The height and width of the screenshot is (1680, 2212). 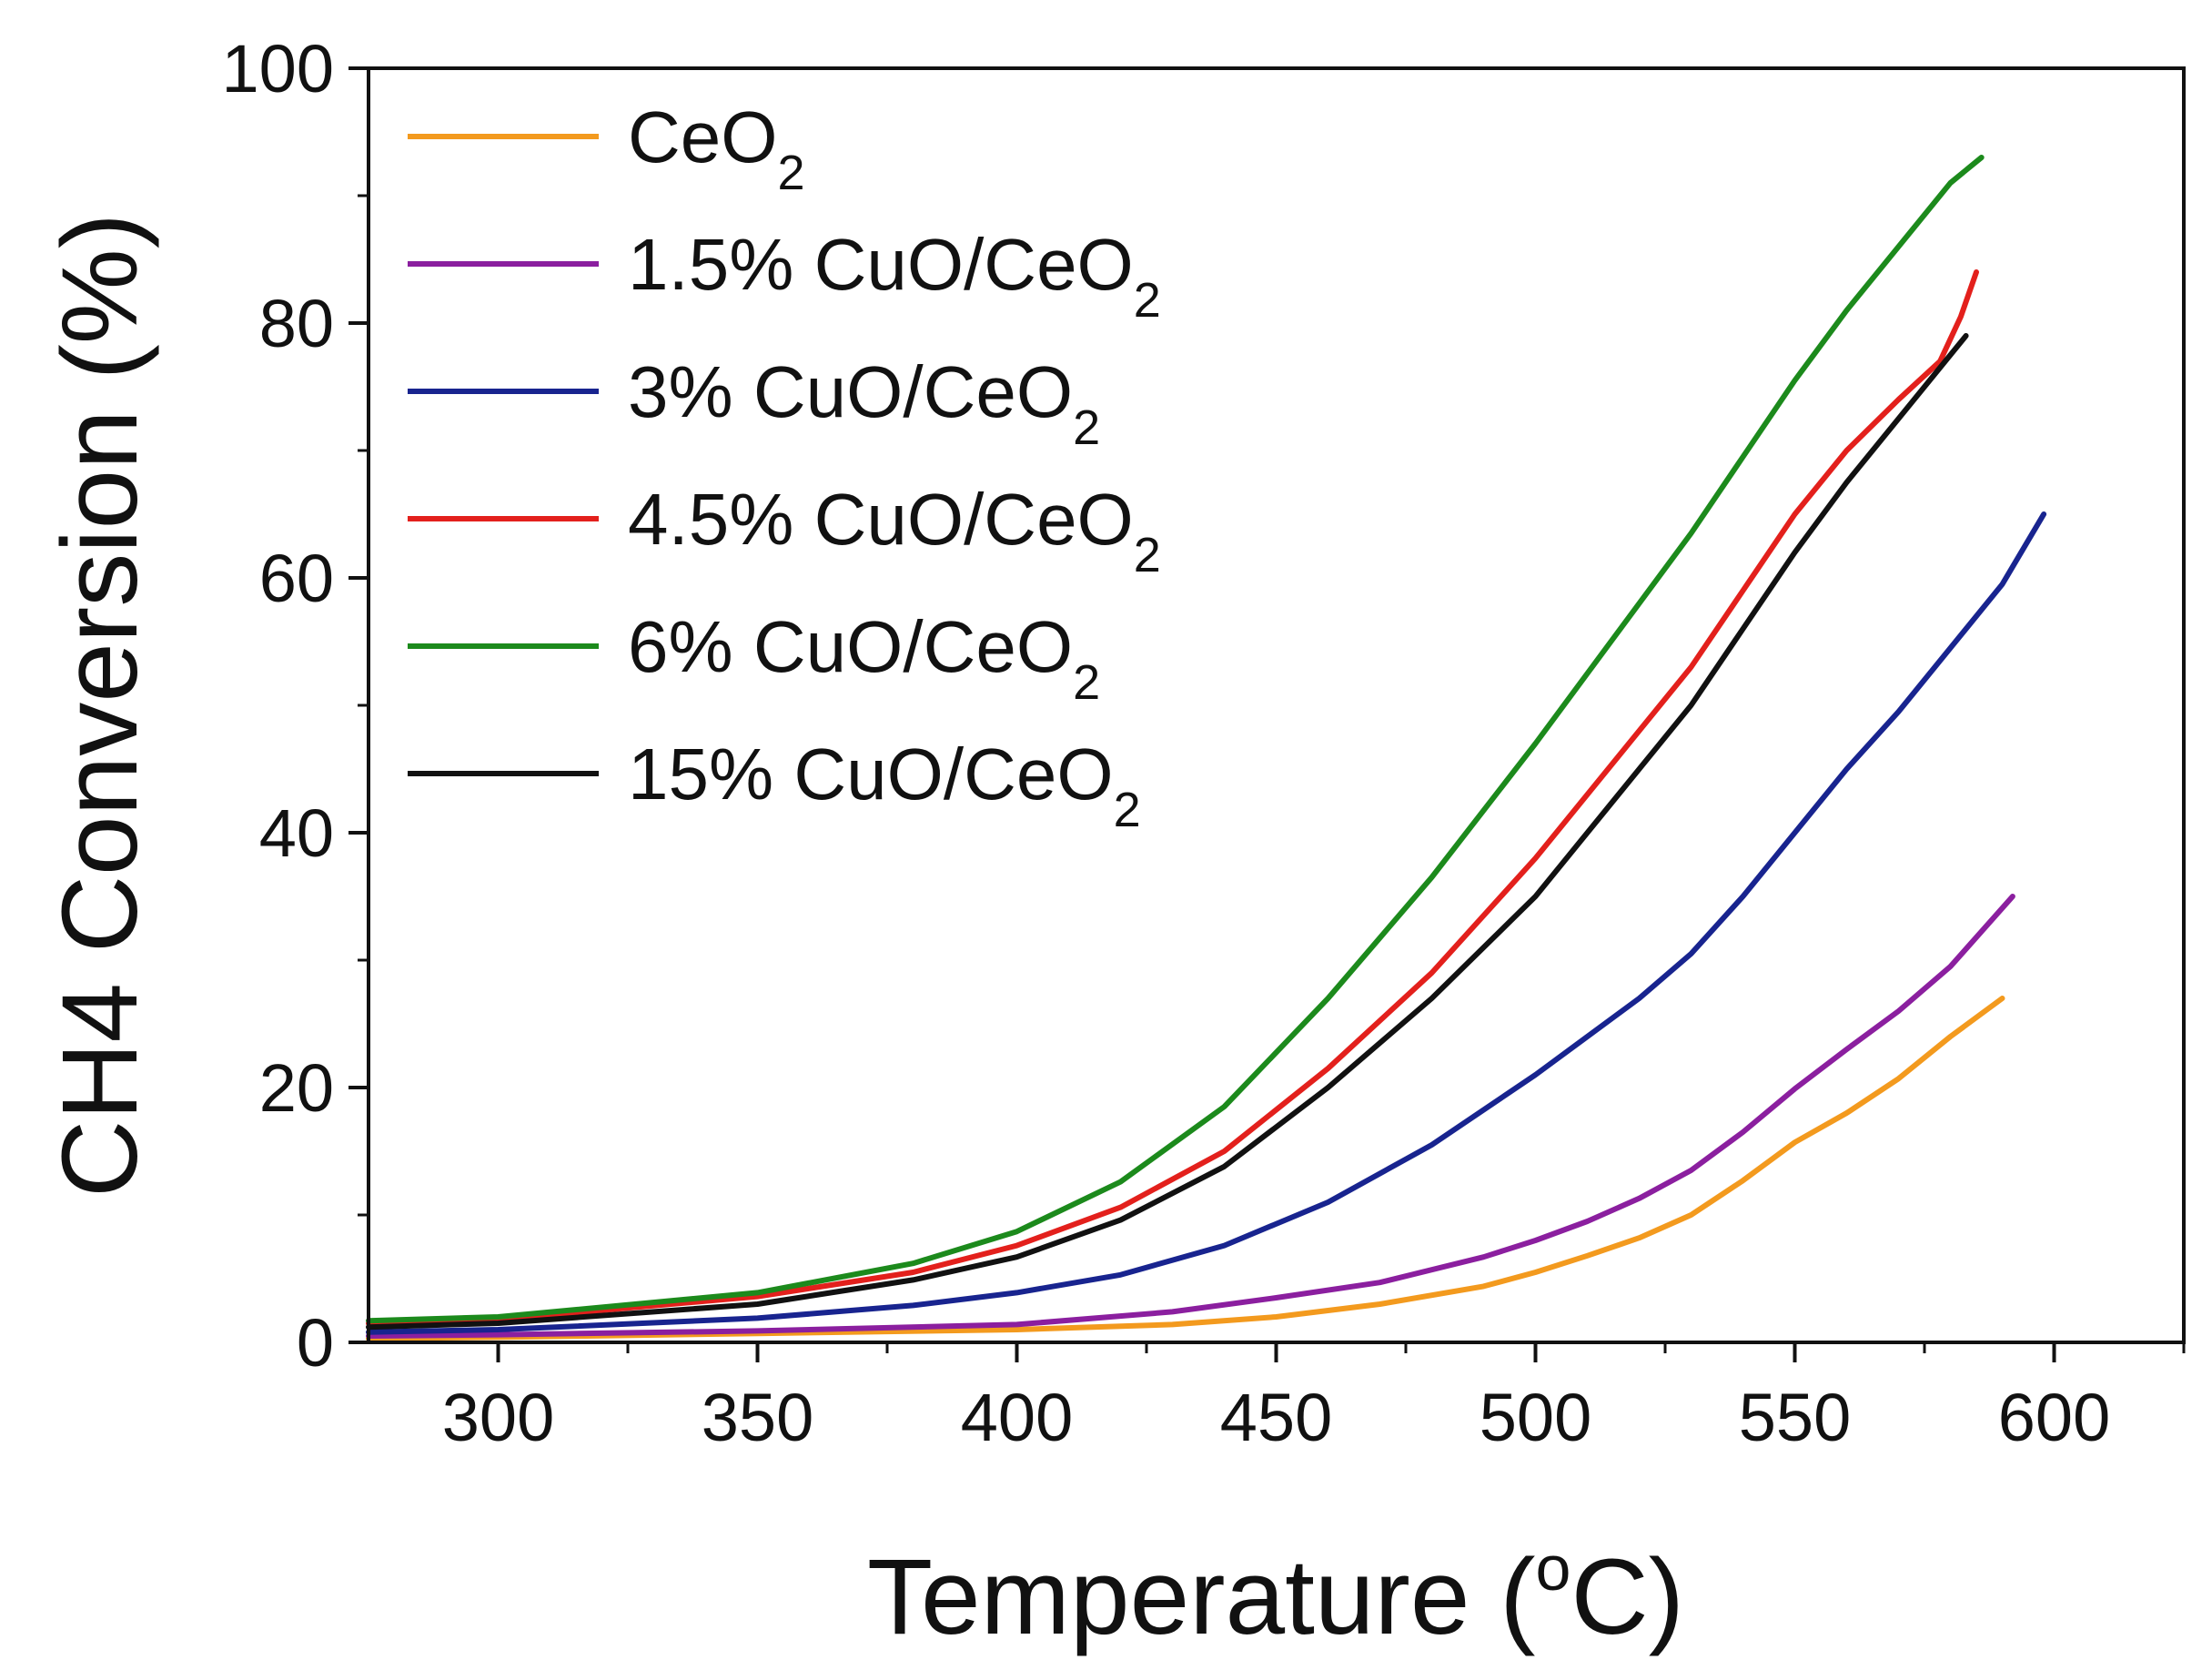 What do you see at coordinates (296, 324) in the screenshot?
I see `y-tick-label-4: 80` at bounding box center [296, 324].